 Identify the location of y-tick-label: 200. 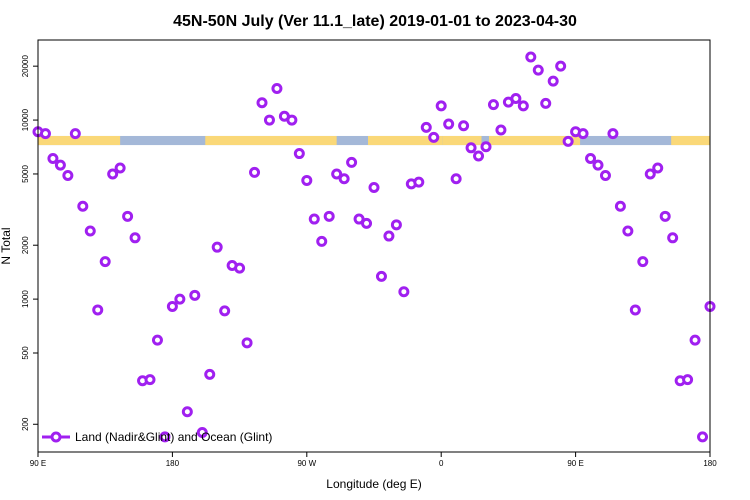
(25, 424).